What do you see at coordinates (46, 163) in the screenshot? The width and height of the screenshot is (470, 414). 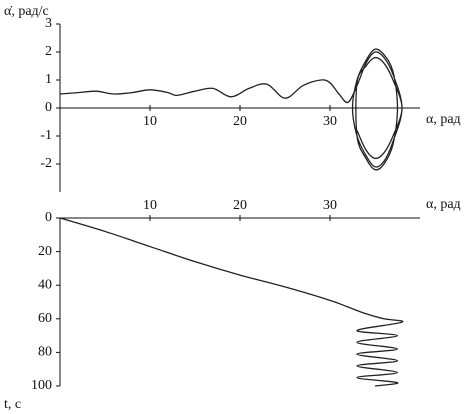 I see `y-tick-label: -2` at bounding box center [46, 163].